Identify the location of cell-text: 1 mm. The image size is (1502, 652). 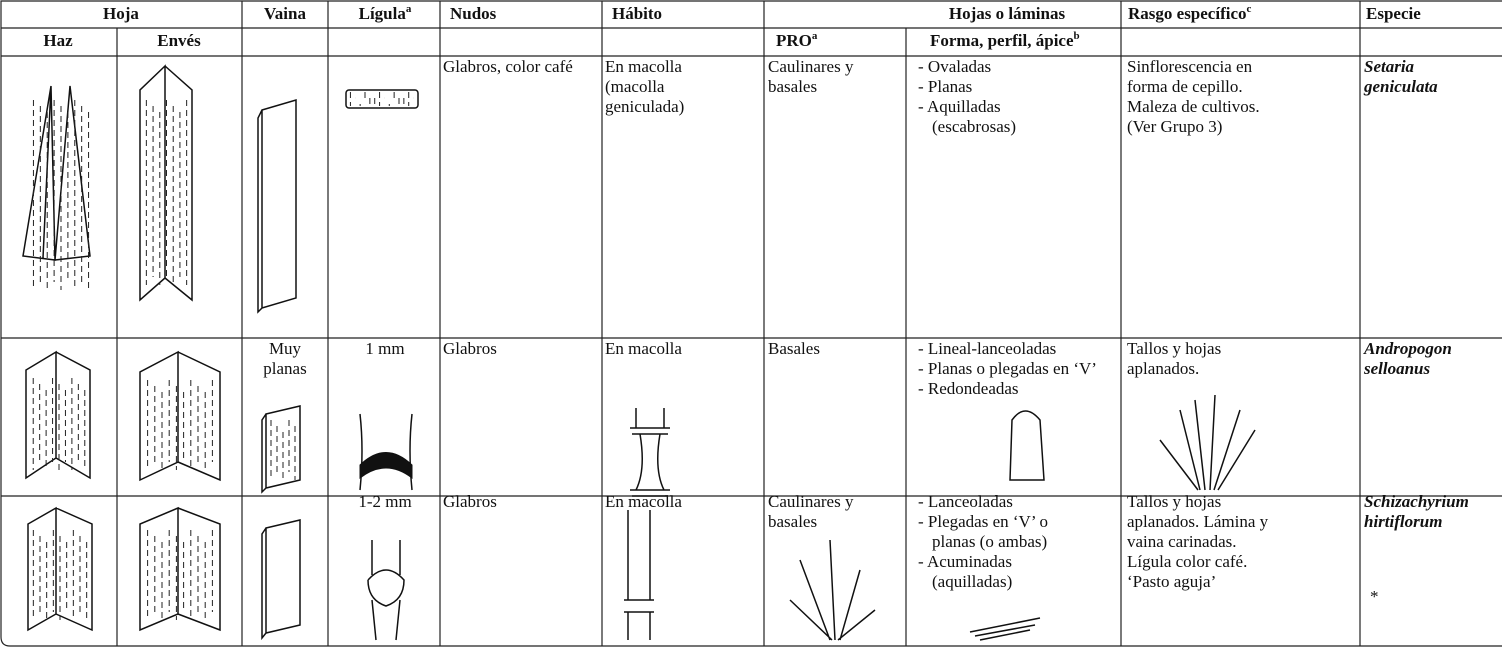
(384, 348).